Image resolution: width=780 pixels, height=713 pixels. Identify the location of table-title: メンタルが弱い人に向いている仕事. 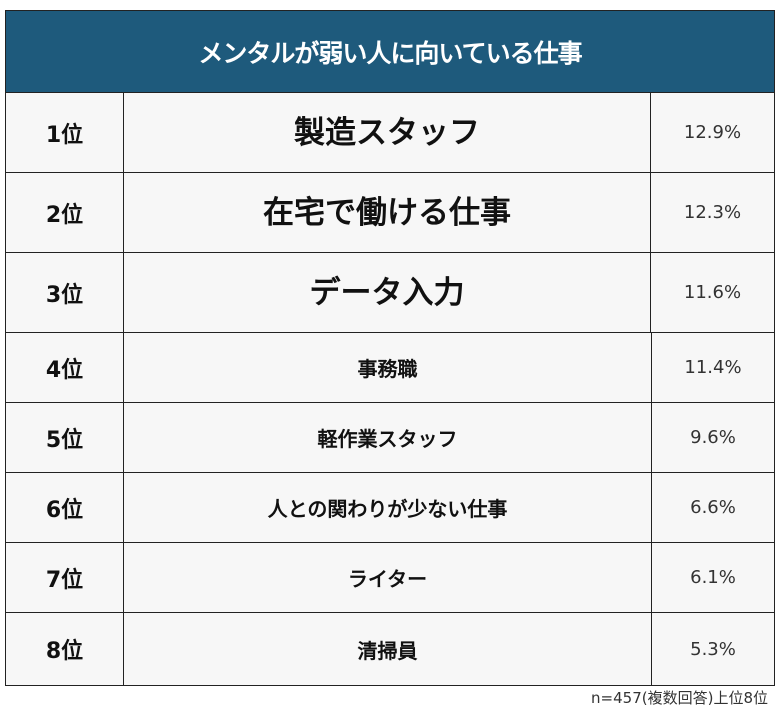
(390, 52).